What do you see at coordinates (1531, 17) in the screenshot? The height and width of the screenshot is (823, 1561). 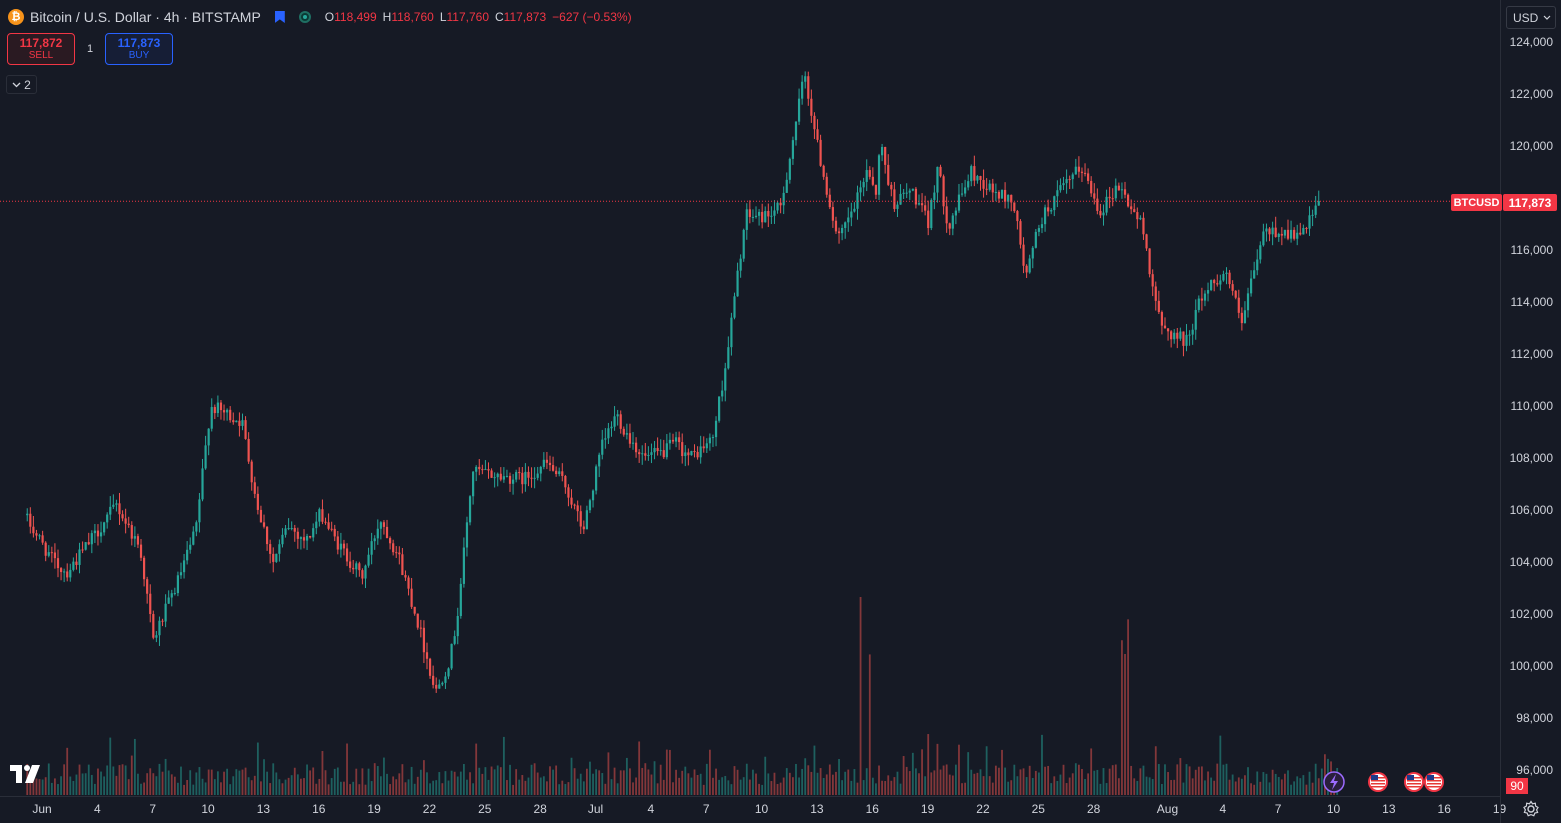 I see `currency-selector: USD` at bounding box center [1531, 17].